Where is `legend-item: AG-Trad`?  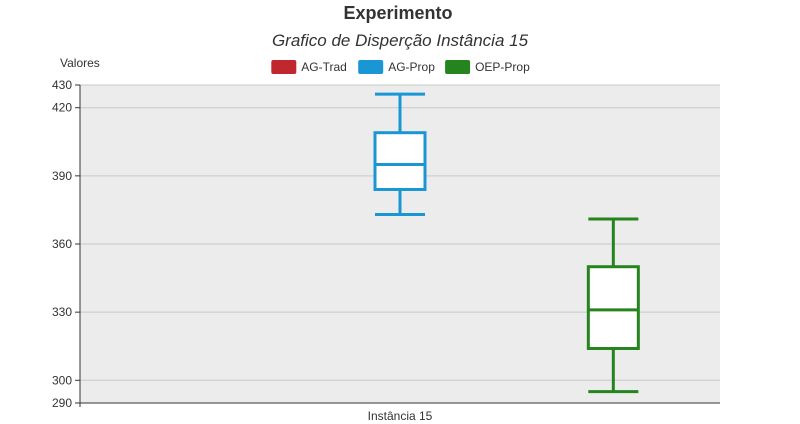 legend-item: AG-Trad is located at coordinates (309, 67).